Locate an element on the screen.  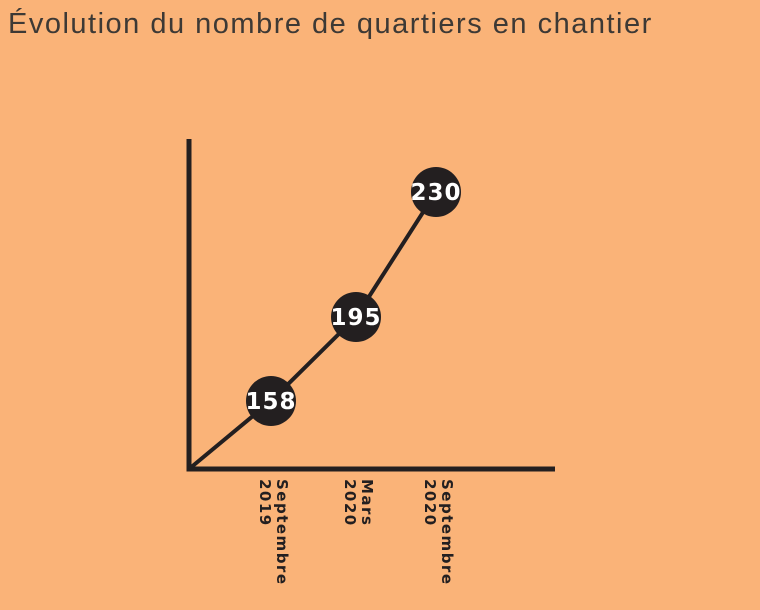
x-axis-label-line: 2019 is located at coordinates (265, 503).